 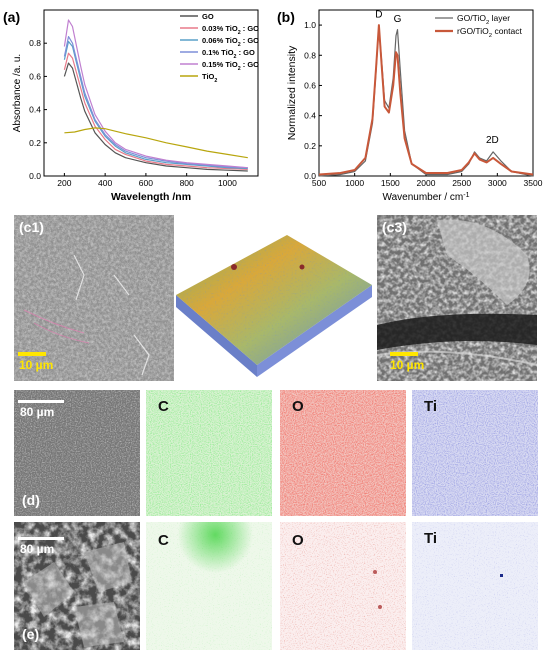 What do you see at coordinates (31, 227) in the screenshot?
I see `panel-label-c1: (c1)` at bounding box center [31, 227].